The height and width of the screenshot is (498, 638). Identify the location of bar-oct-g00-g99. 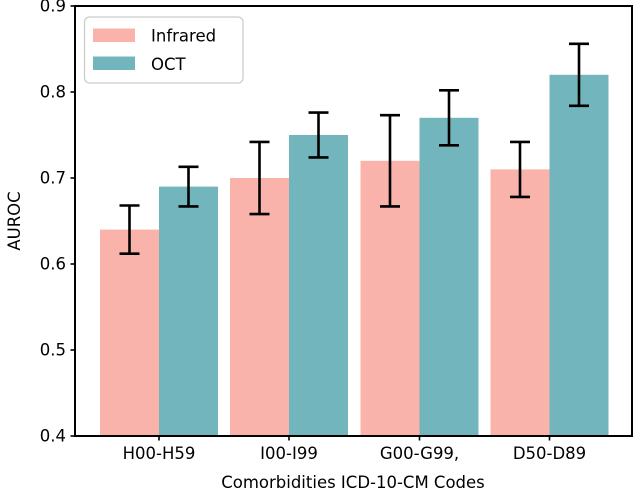
(449, 277).